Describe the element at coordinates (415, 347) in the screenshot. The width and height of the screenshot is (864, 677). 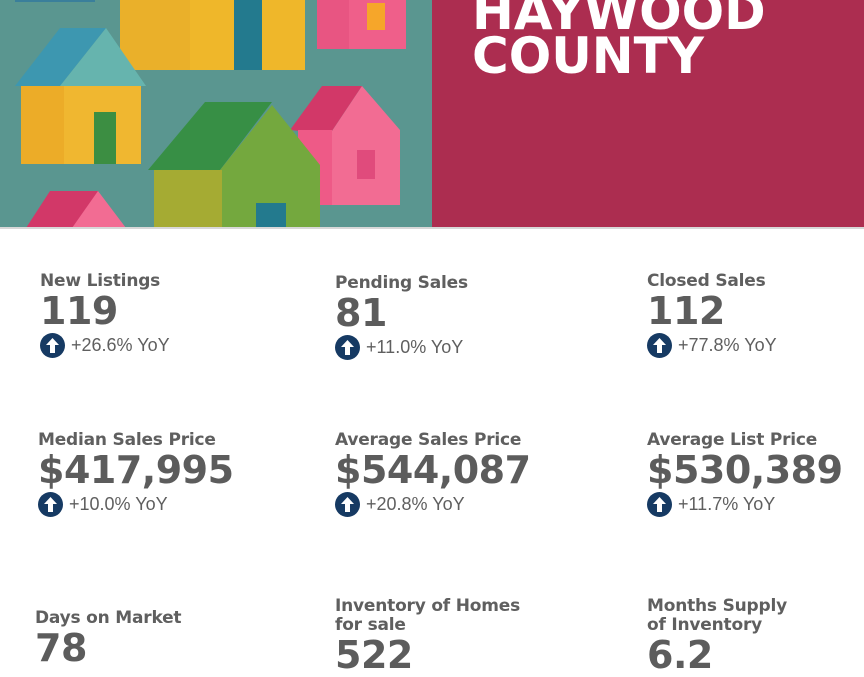
I see `stat-change-text: +11.0% YoY` at that location.